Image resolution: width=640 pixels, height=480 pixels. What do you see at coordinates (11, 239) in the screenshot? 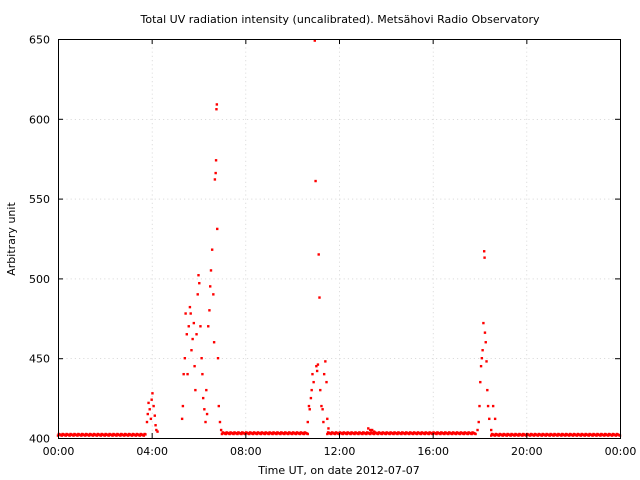
I see `y-axis-label: Arbitrary unit` at bounding box center [11, 239].